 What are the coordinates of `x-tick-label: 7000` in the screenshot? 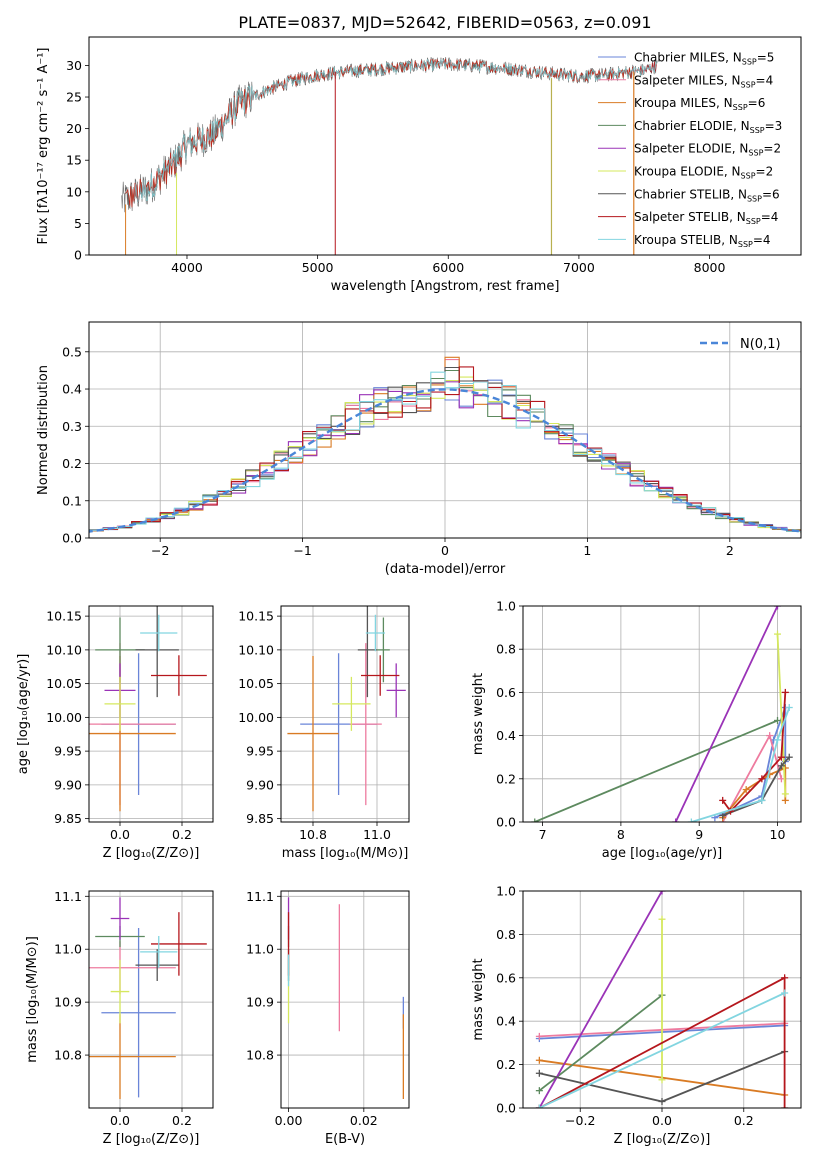 It's located at (579, 267).